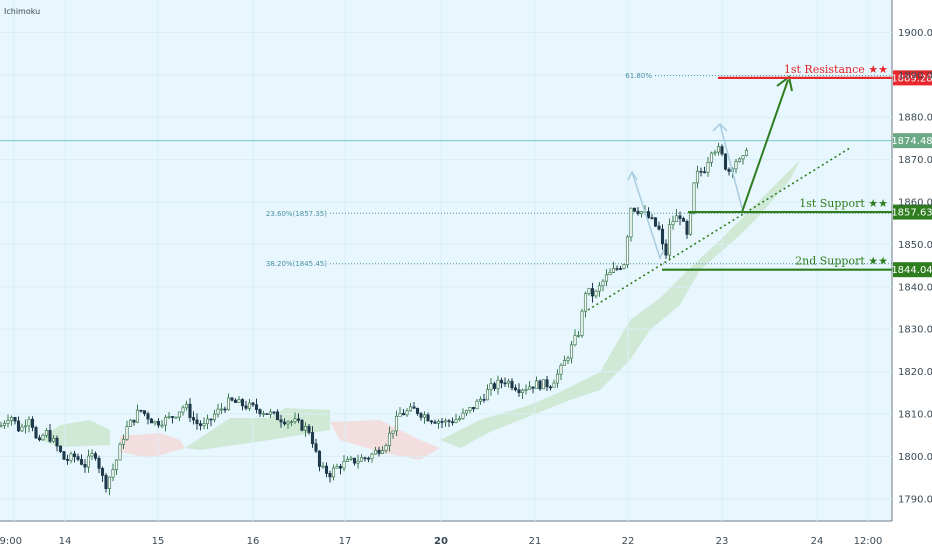 This screenshot has width=932, height=550. I want to click on swing-projection-arrow, so click(646, 215).